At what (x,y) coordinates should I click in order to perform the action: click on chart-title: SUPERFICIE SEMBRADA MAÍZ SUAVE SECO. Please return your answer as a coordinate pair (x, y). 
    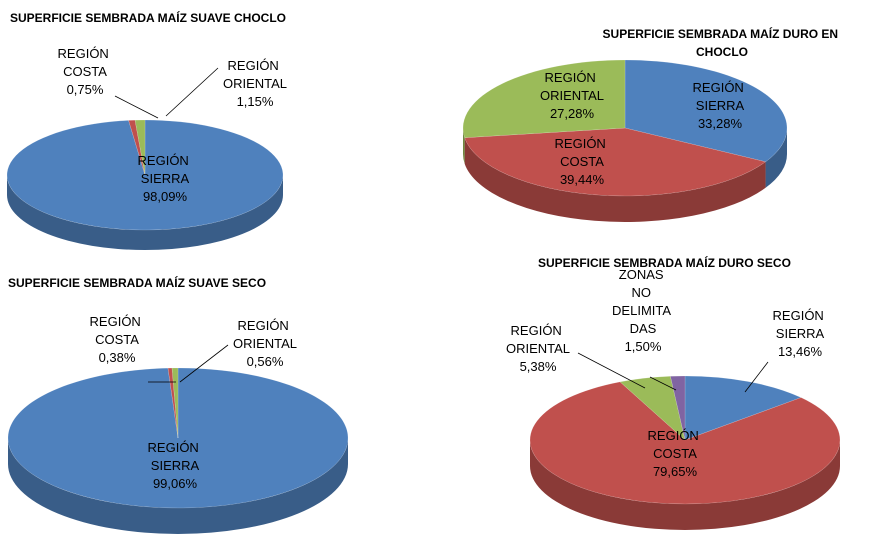
    Looking at the image, I should click on (137, 282).